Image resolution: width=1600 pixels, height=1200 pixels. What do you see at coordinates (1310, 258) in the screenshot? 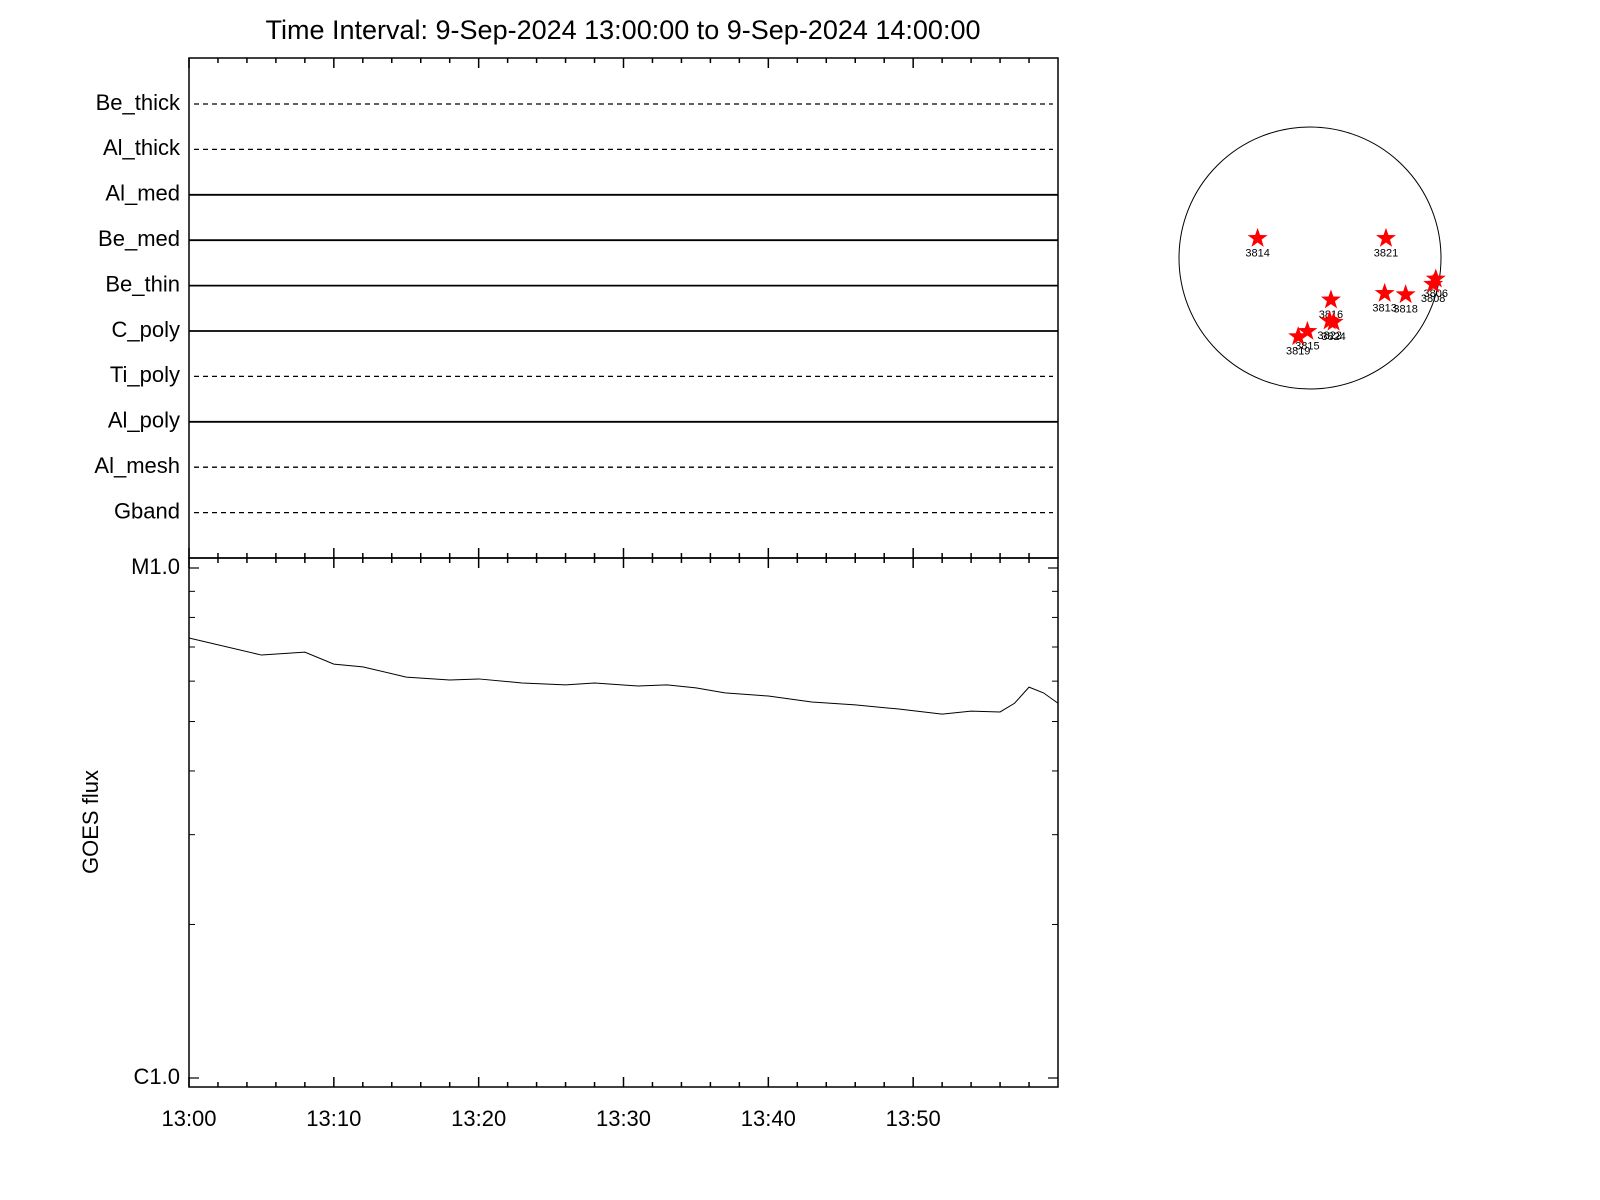
I see `solar-disk` at bounding box center [1310, 258].